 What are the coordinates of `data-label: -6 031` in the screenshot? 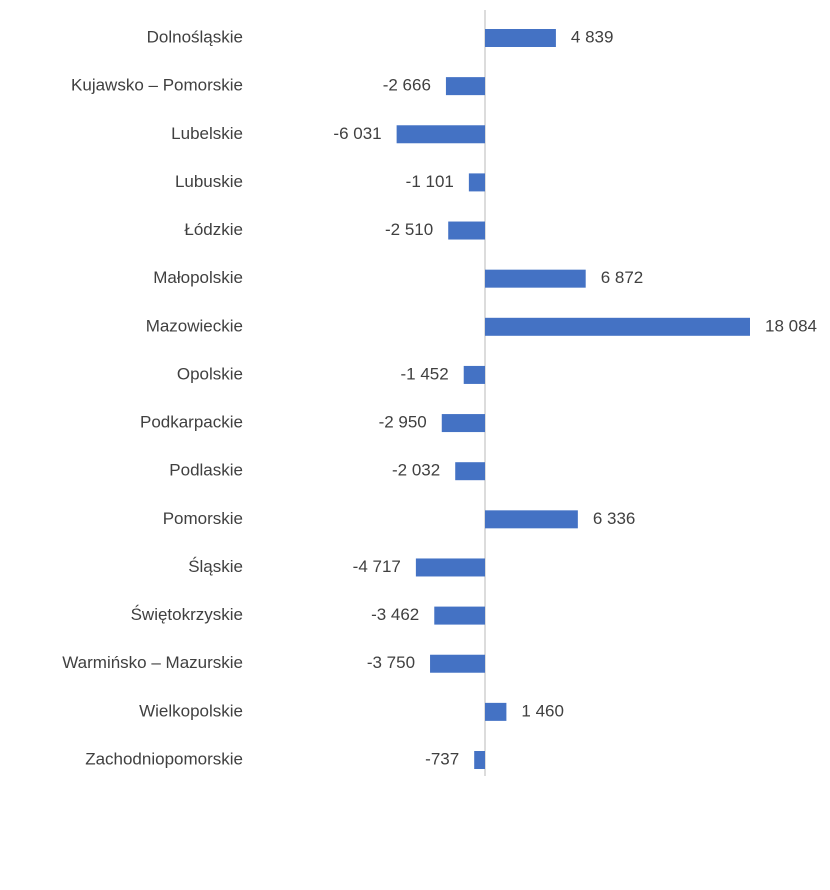 It's located at (357, 133).